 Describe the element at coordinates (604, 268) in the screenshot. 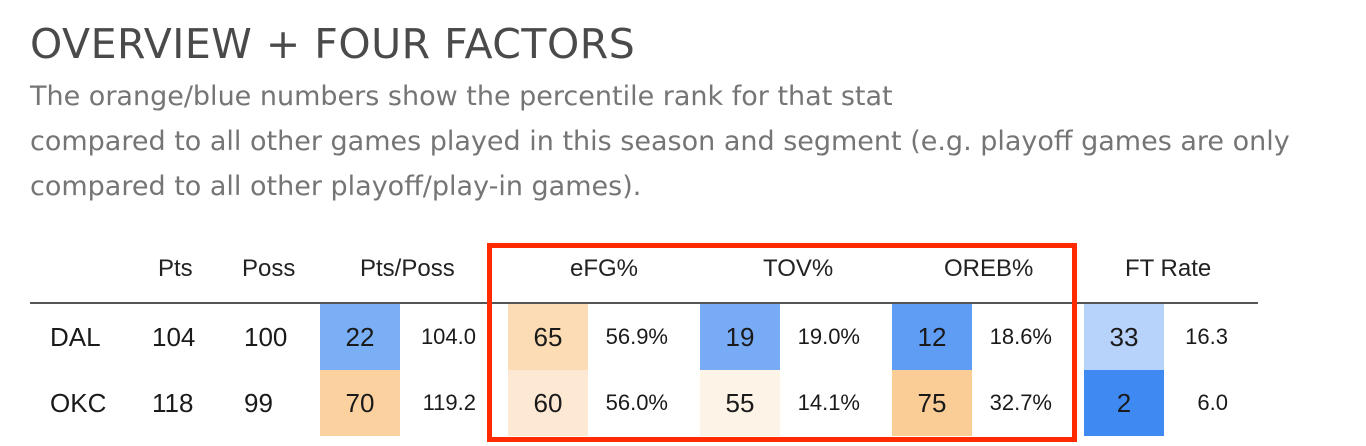

I see `header-efg: eFG%` at that location.